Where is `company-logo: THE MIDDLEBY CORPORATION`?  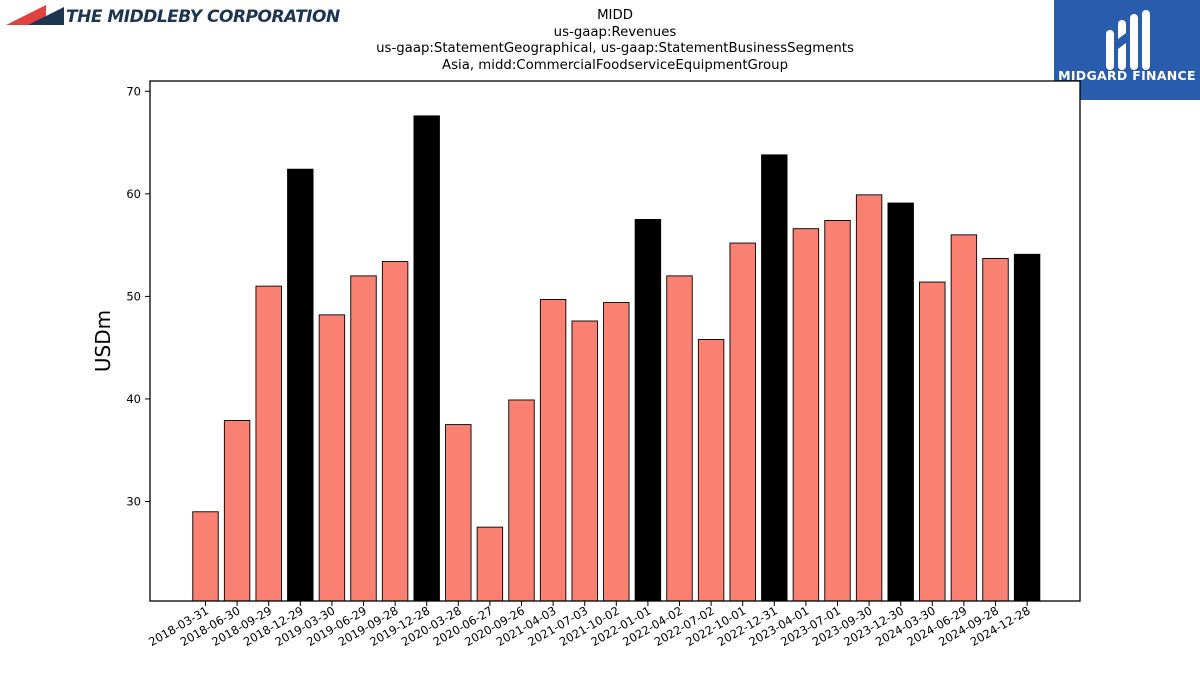 company-logo: THE MIDDLEBY CORPORATION is located at coordinates (173, 17).